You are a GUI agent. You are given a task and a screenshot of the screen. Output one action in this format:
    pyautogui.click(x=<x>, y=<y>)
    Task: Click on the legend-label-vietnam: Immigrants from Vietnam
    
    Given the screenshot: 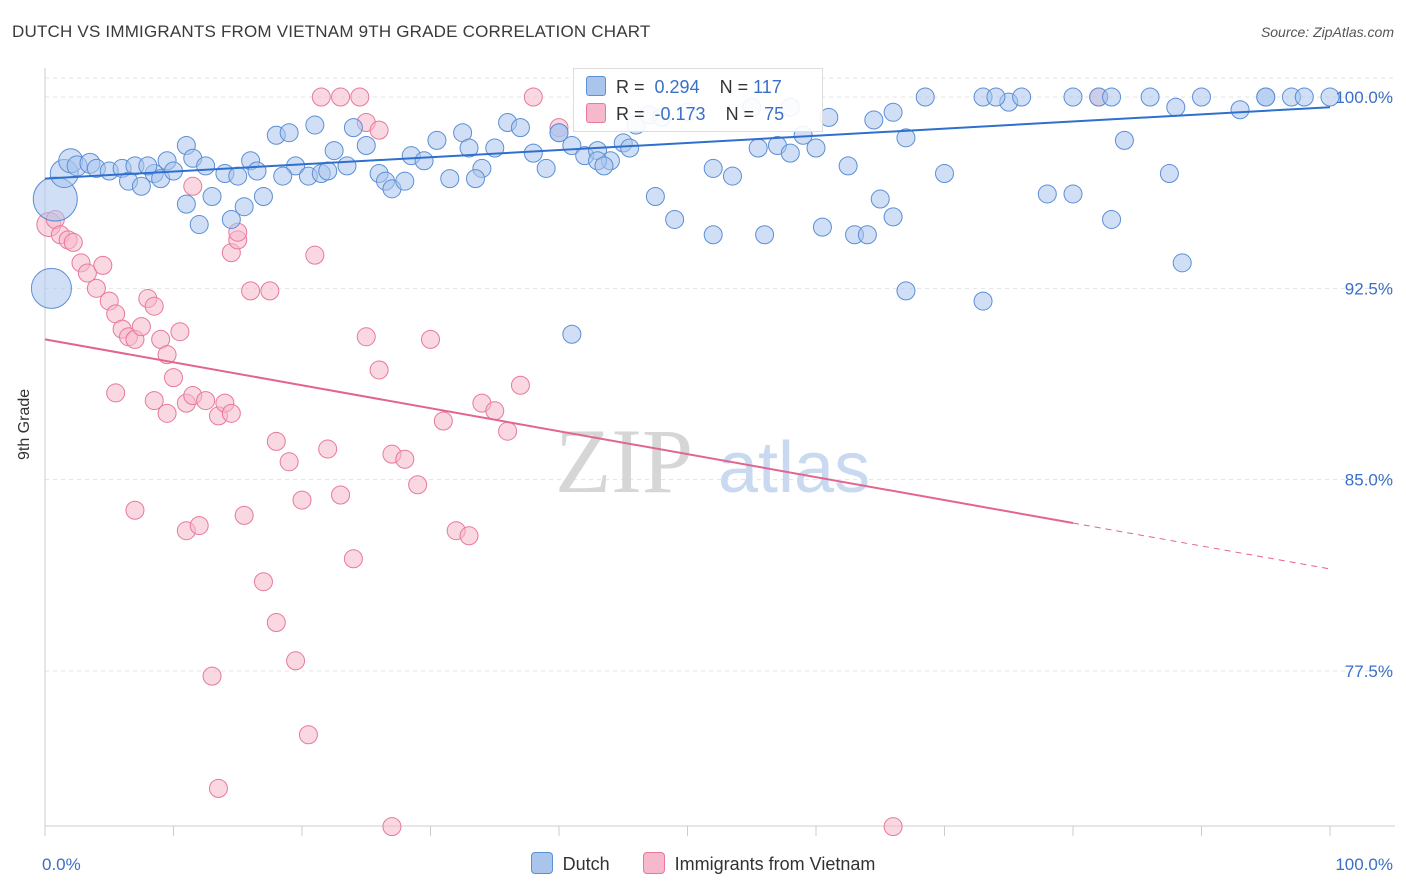 What is the action you would take?
    pyautogui.click(x=775, y=864)
    